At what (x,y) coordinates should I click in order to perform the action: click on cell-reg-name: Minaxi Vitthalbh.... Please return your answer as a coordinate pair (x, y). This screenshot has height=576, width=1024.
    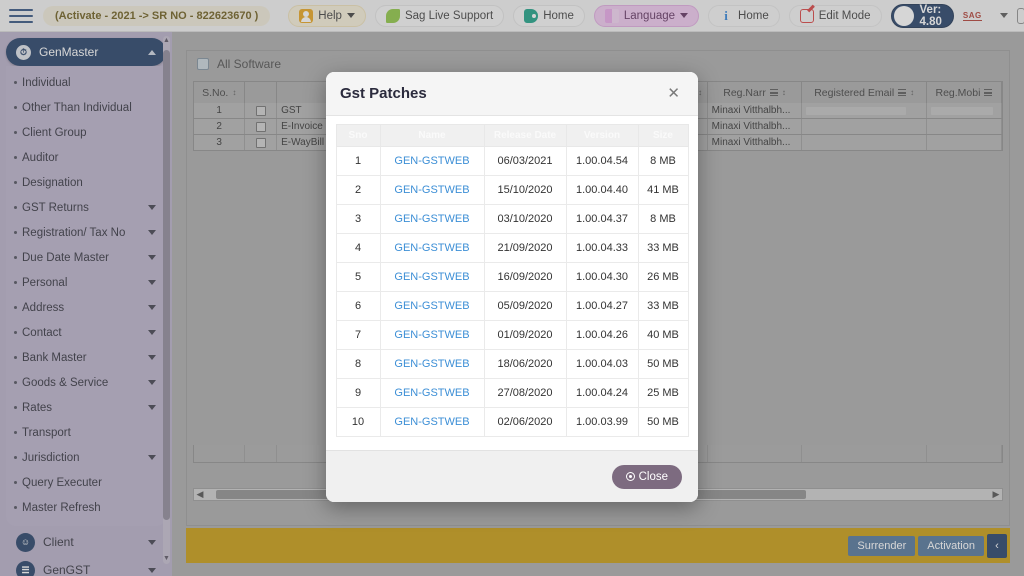
    Looking at the image, I should click on (755, 110).